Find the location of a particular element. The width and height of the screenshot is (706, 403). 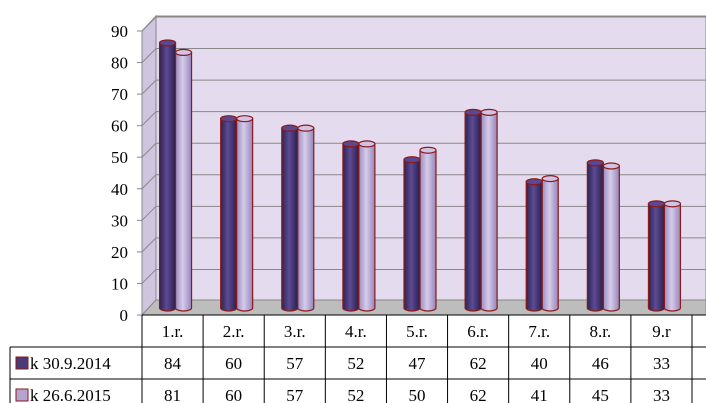

y-tick-label: 10 is located at coordinates (119, 283).